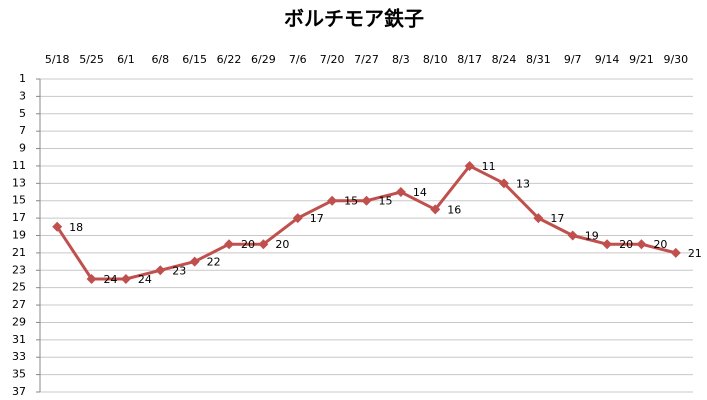  Describe the element at coordinates (19, 304) in the screenshot. I see `y-tick-label: 27` at that location.